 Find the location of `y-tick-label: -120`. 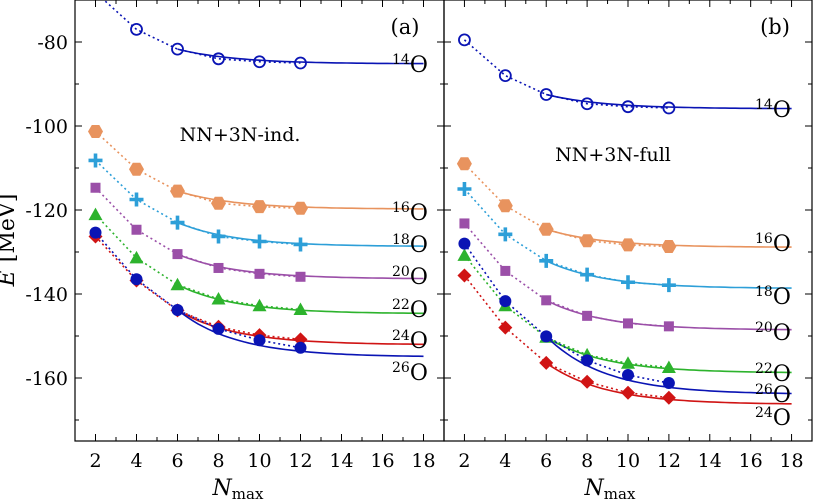

y-tick-label: -120 is located at coordinates (46, 211).